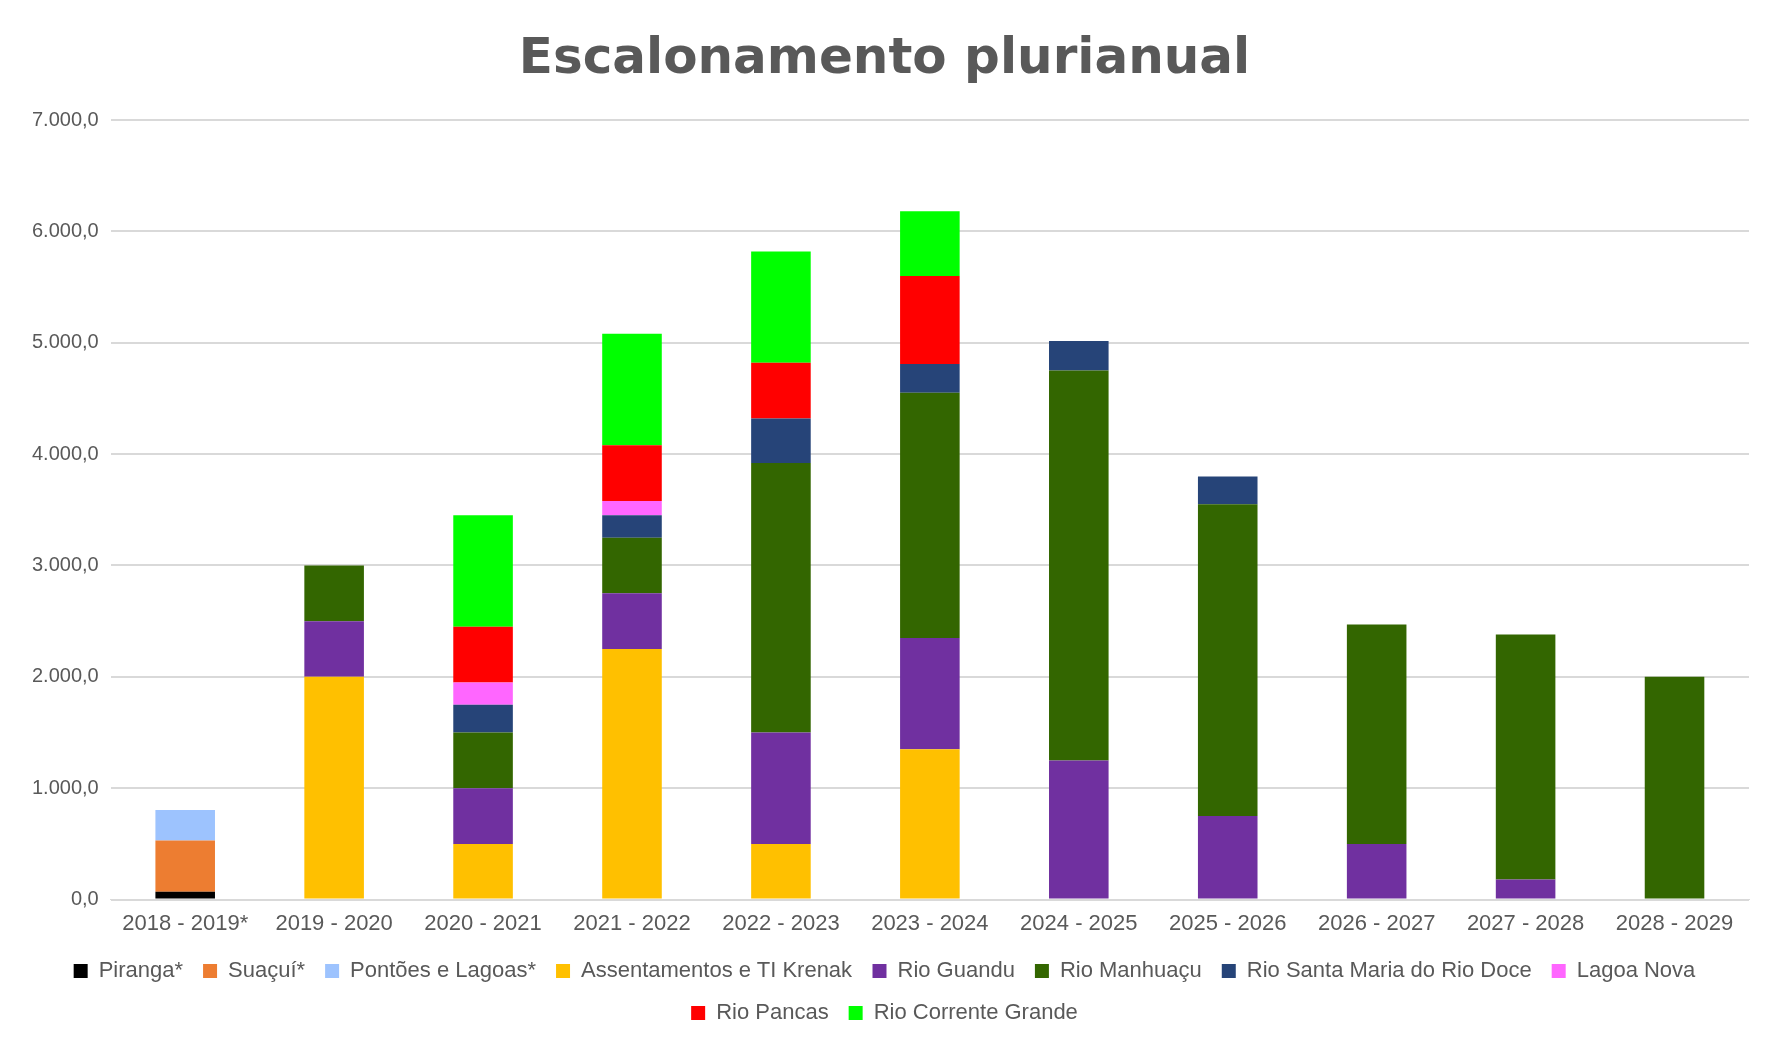 The width and height of the screenshot is (1769, 1054). What do you see at coordinates (443, 970) in the screenshot?
I see `legend-label: Pontões e Lagoas*` at bounding box center [443, 970].